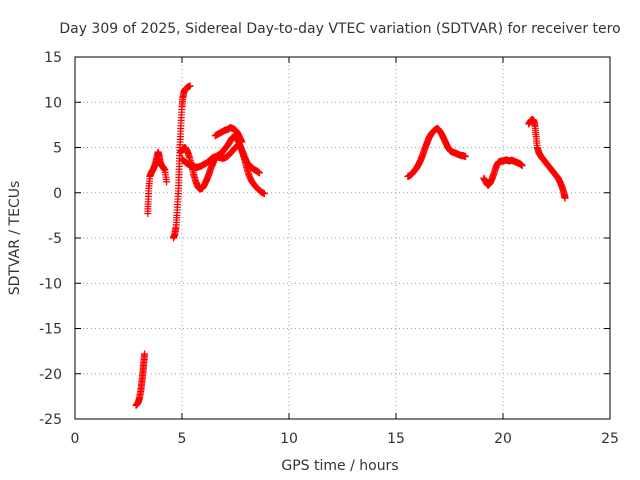 The image size is (640, 480). I want to click on y-tick-label: -10, so click(50, 284).